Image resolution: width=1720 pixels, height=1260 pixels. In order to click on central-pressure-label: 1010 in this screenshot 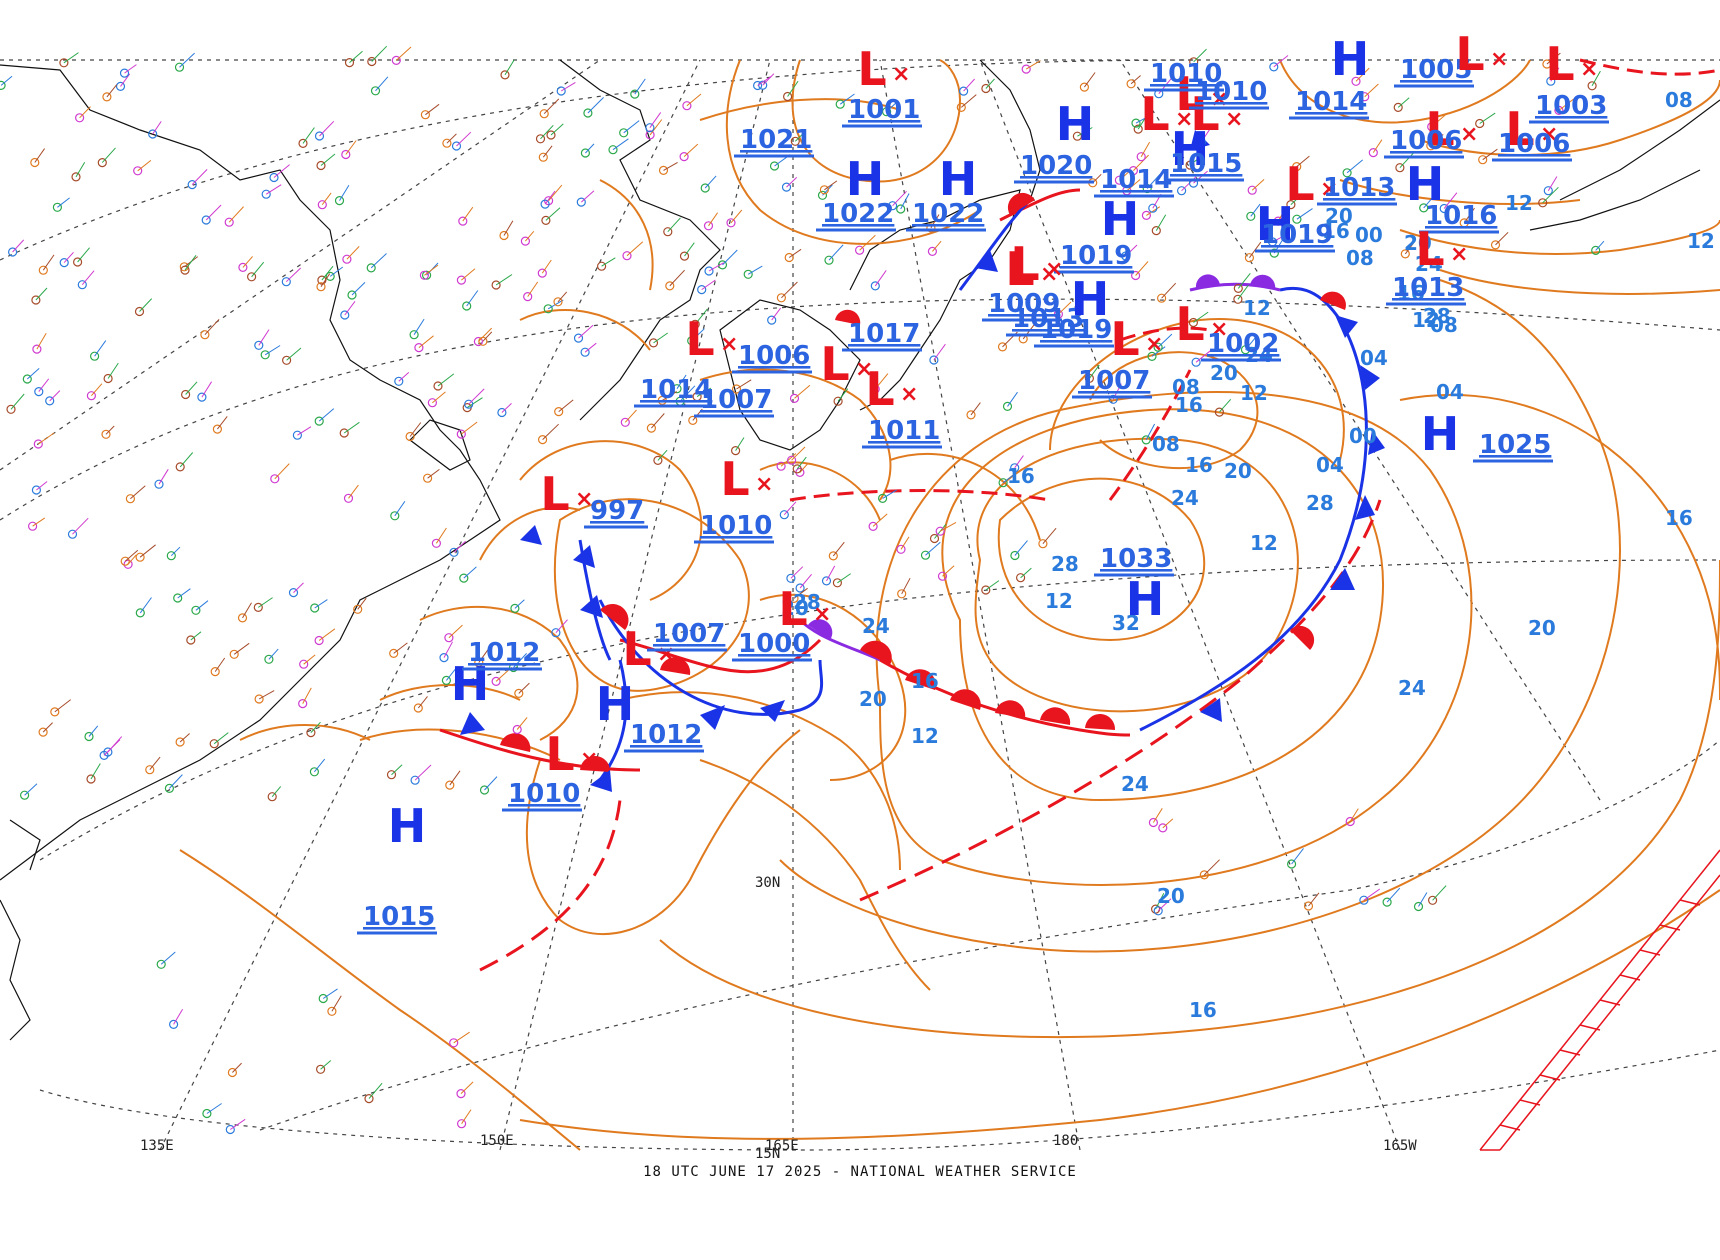, I will do `click(1186, 74)`.